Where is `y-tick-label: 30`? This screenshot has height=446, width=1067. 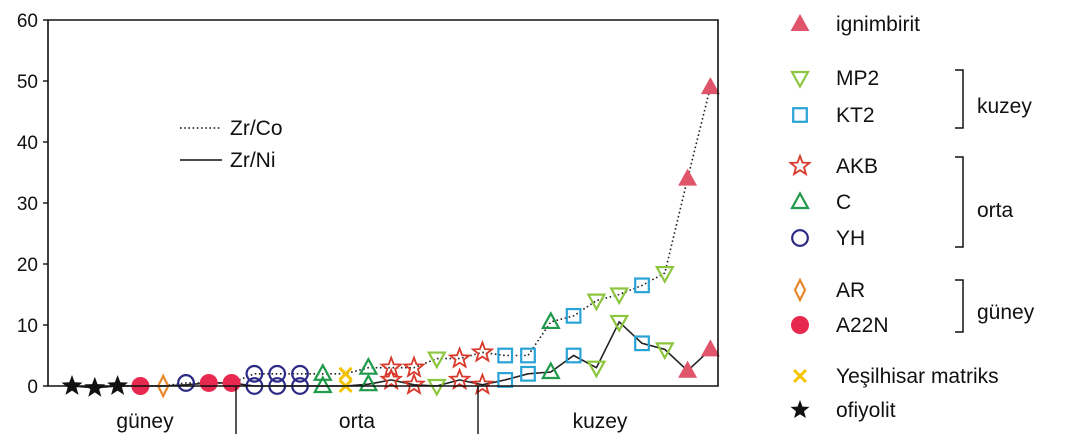
y-tick-label: 30 is located at coordinates (27, 204).